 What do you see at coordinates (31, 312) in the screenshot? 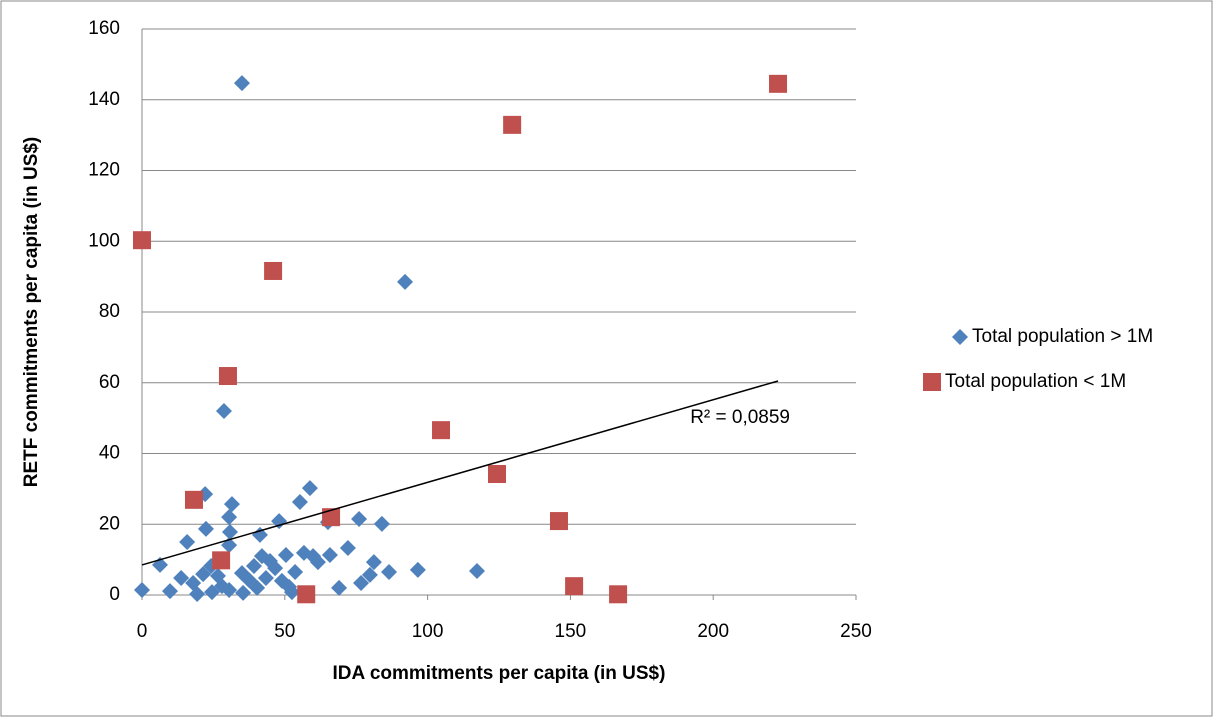
I see `y-axis-title: RETF commitments per capita (in US$)` at bounding box center [31, 312].